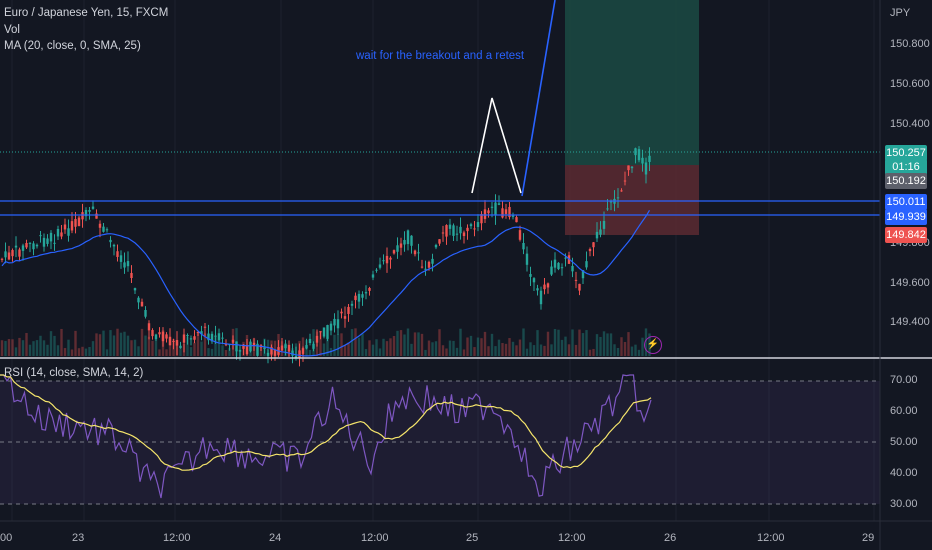 Image resolution: width=932 pixels, height=550 pixels. I want to click on peak-sketch, so click(496, 145).